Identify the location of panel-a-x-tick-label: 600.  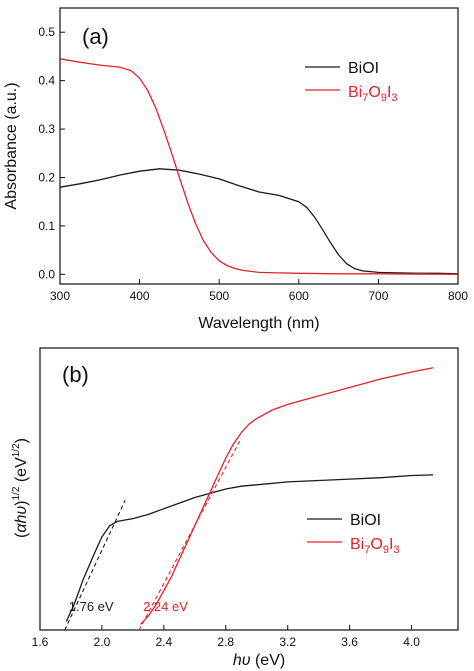
(299, 296).